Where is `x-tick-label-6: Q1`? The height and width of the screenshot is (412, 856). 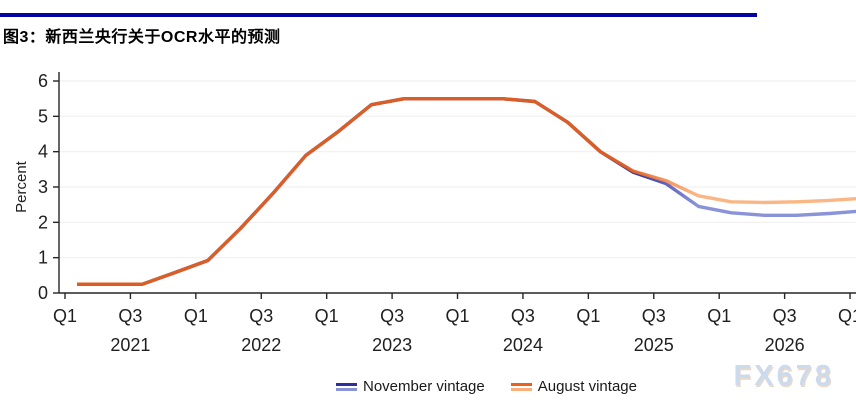
x-tick-label-6: Q1 is located at coordinates (458, 316).